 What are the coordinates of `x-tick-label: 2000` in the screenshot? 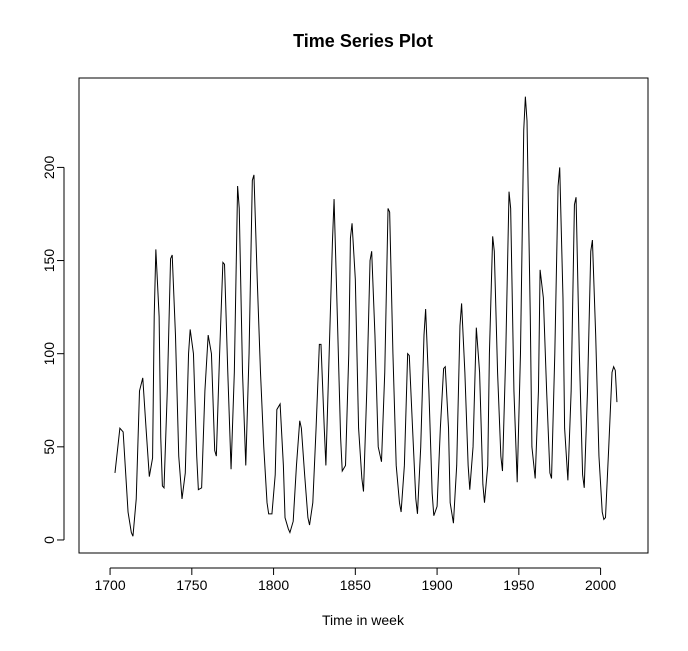 It's located at (600, 585).